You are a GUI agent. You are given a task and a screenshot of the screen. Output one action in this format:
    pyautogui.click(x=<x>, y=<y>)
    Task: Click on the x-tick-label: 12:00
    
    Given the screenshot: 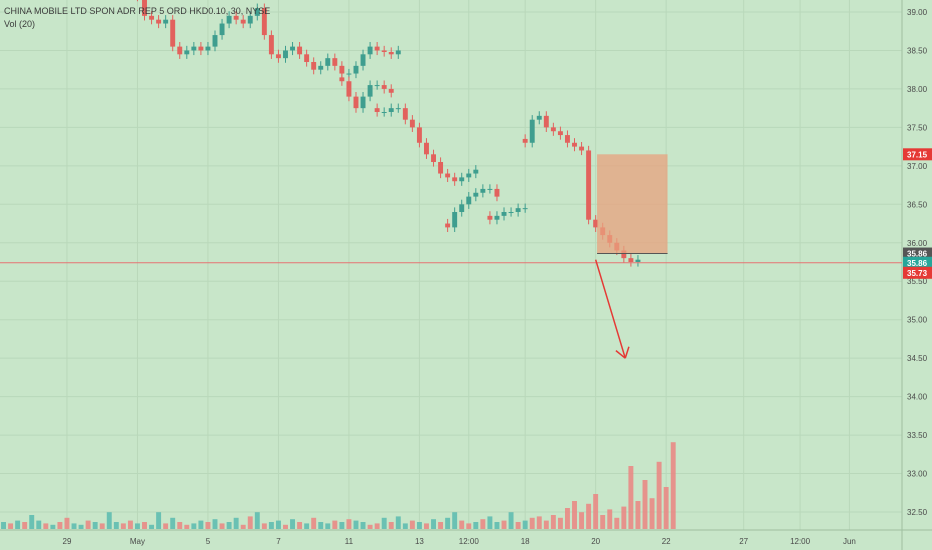 What is the action you would take?
    pyautogui.click(x=800, y=541)
    